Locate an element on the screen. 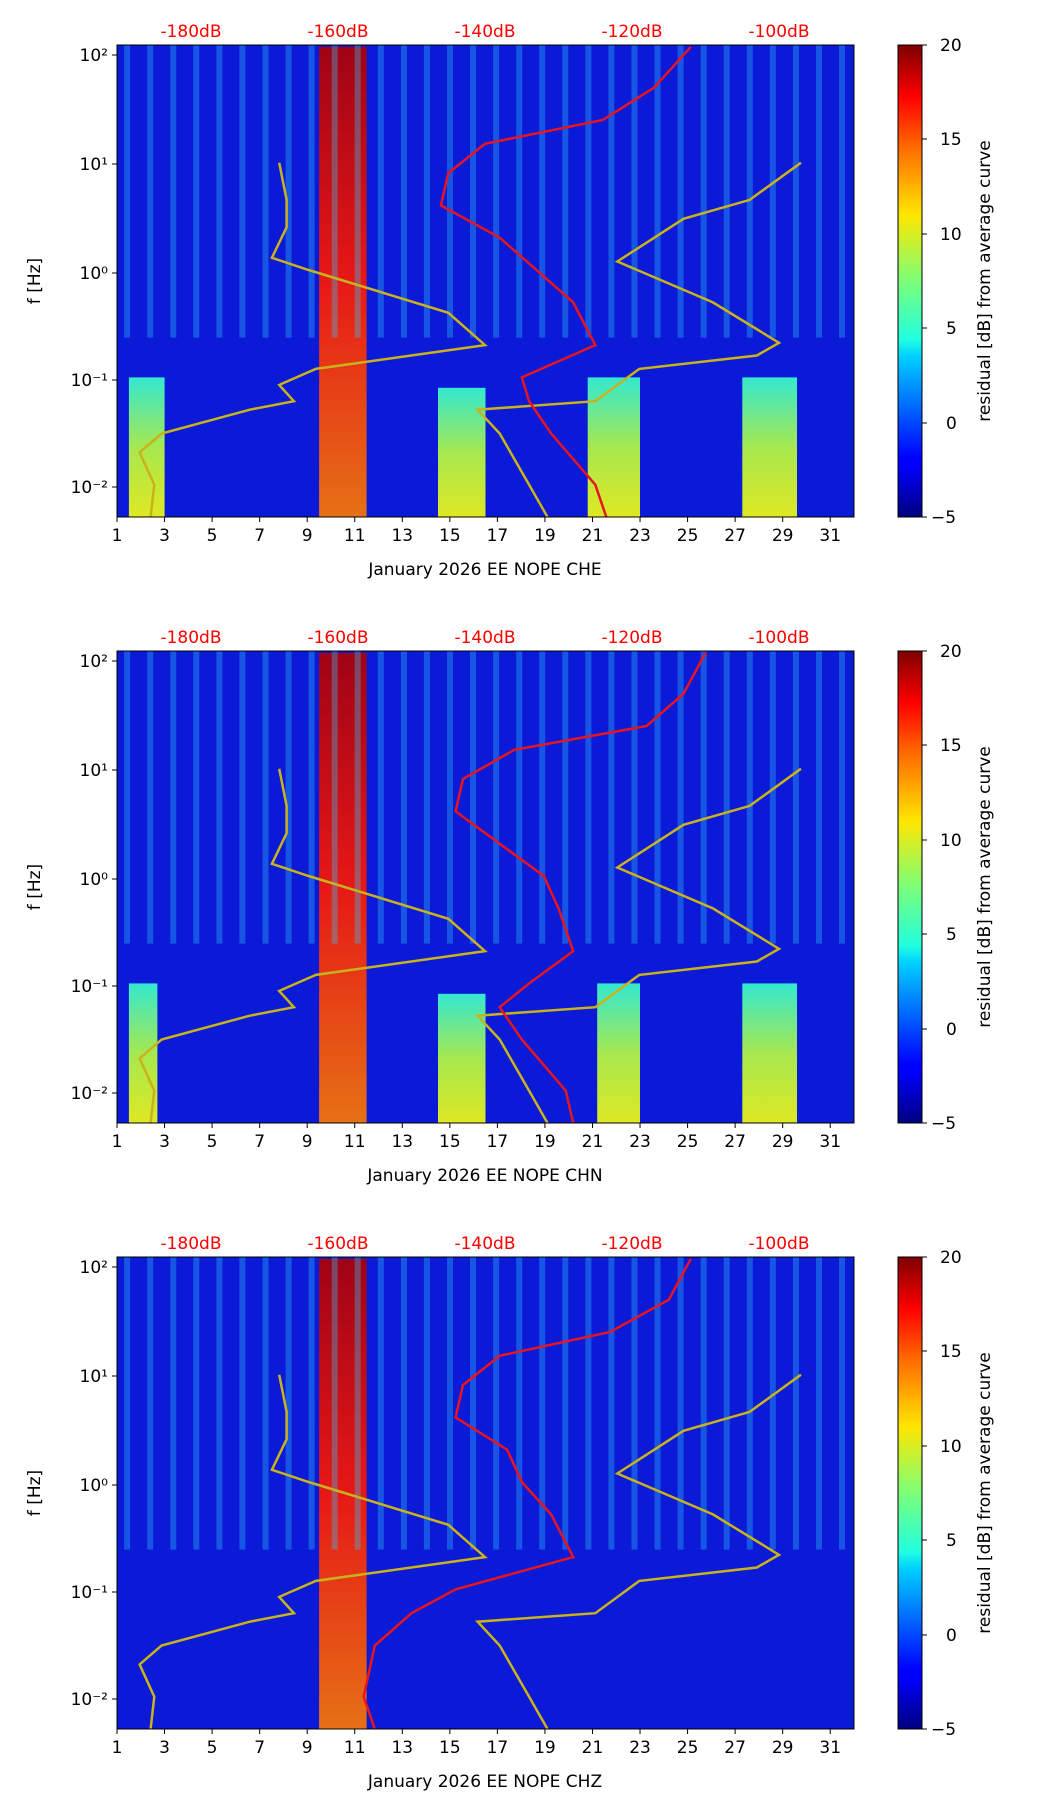 This screenshot has width=1052, height=1806. x-tick-label: 17 is located at coordinates (498, 1748).